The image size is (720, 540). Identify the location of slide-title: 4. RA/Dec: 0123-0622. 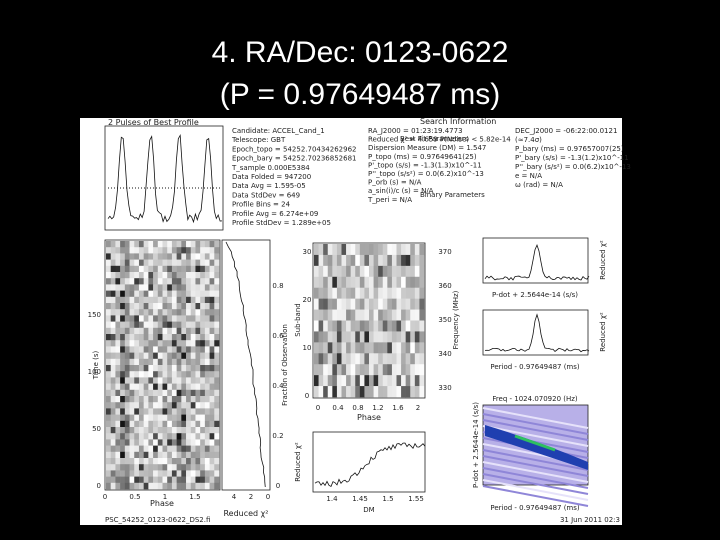
(360, 52).